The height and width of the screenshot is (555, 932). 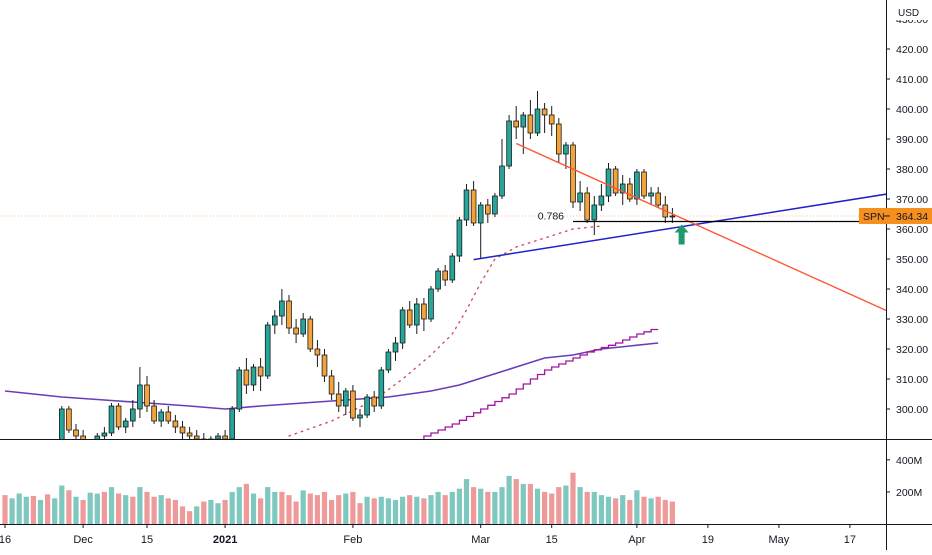 What do you see at coordinates (912, 110) in the screenshot?
I see `price-tick-label: 400.00` at bounding box center [912, 110].